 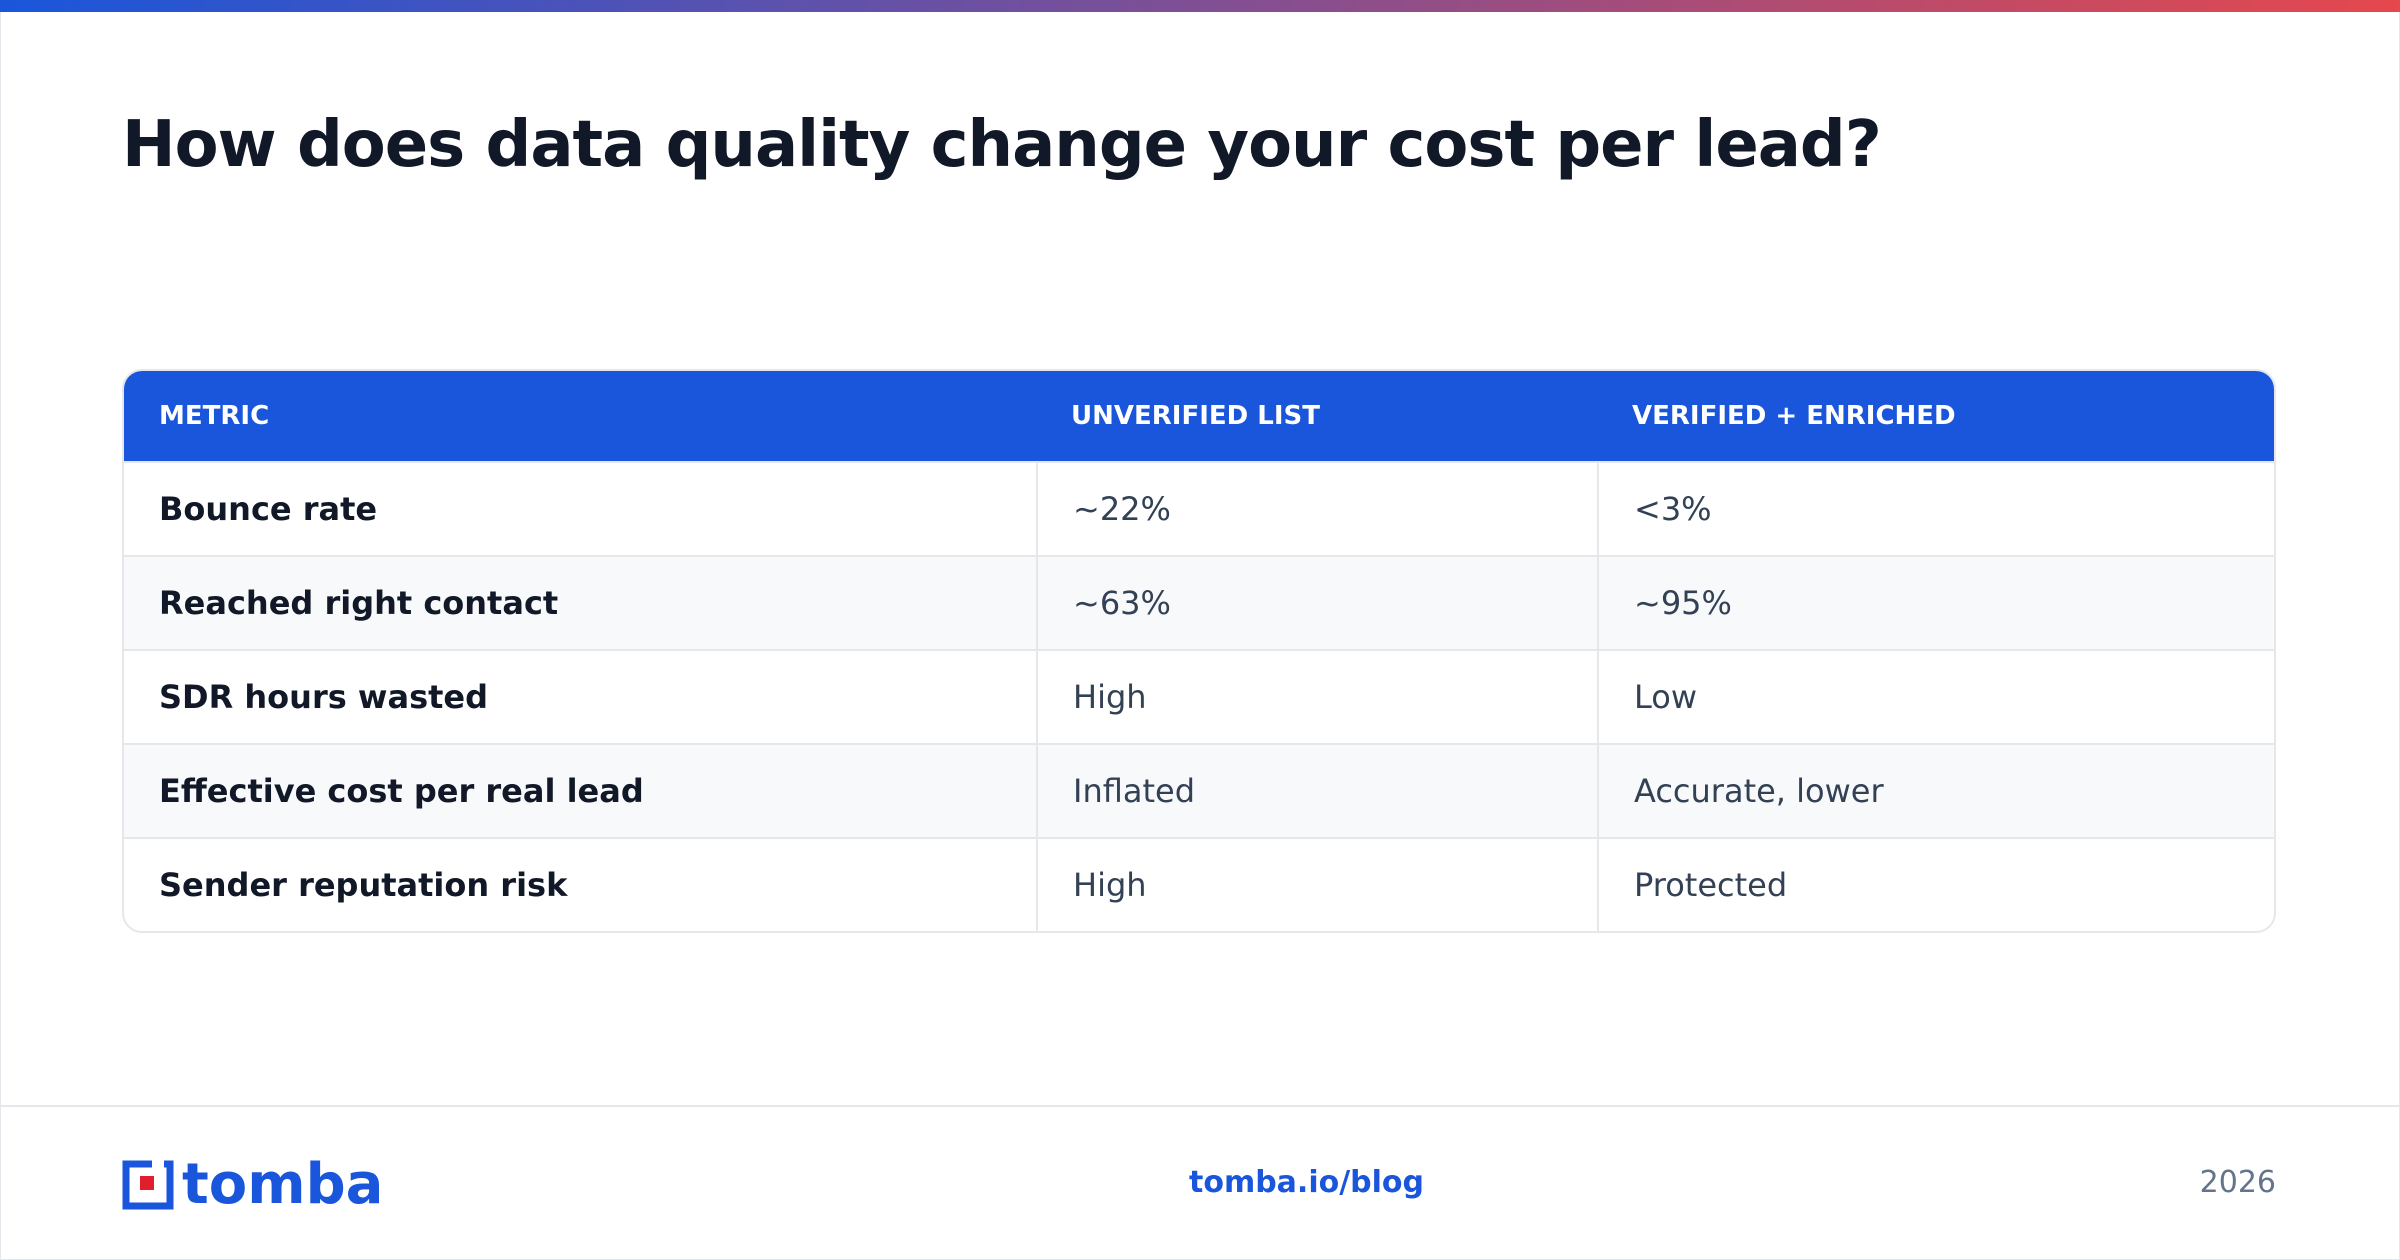 What do you see at coordinates (324, 697) in the screenshot?
I see `table-cell: SDR hours wasted` at bounding box center [324, 697].